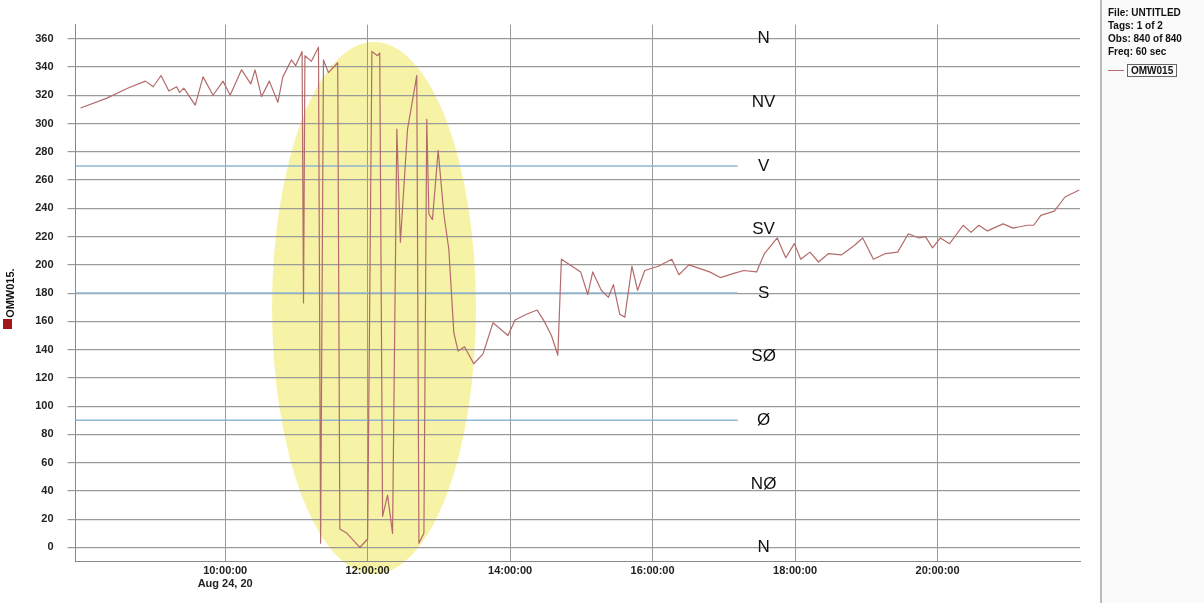  What do you see at coordinates (44, 150) in the screenshot?
I see `y-tick-label: 280` at bounding box center [44, 150].